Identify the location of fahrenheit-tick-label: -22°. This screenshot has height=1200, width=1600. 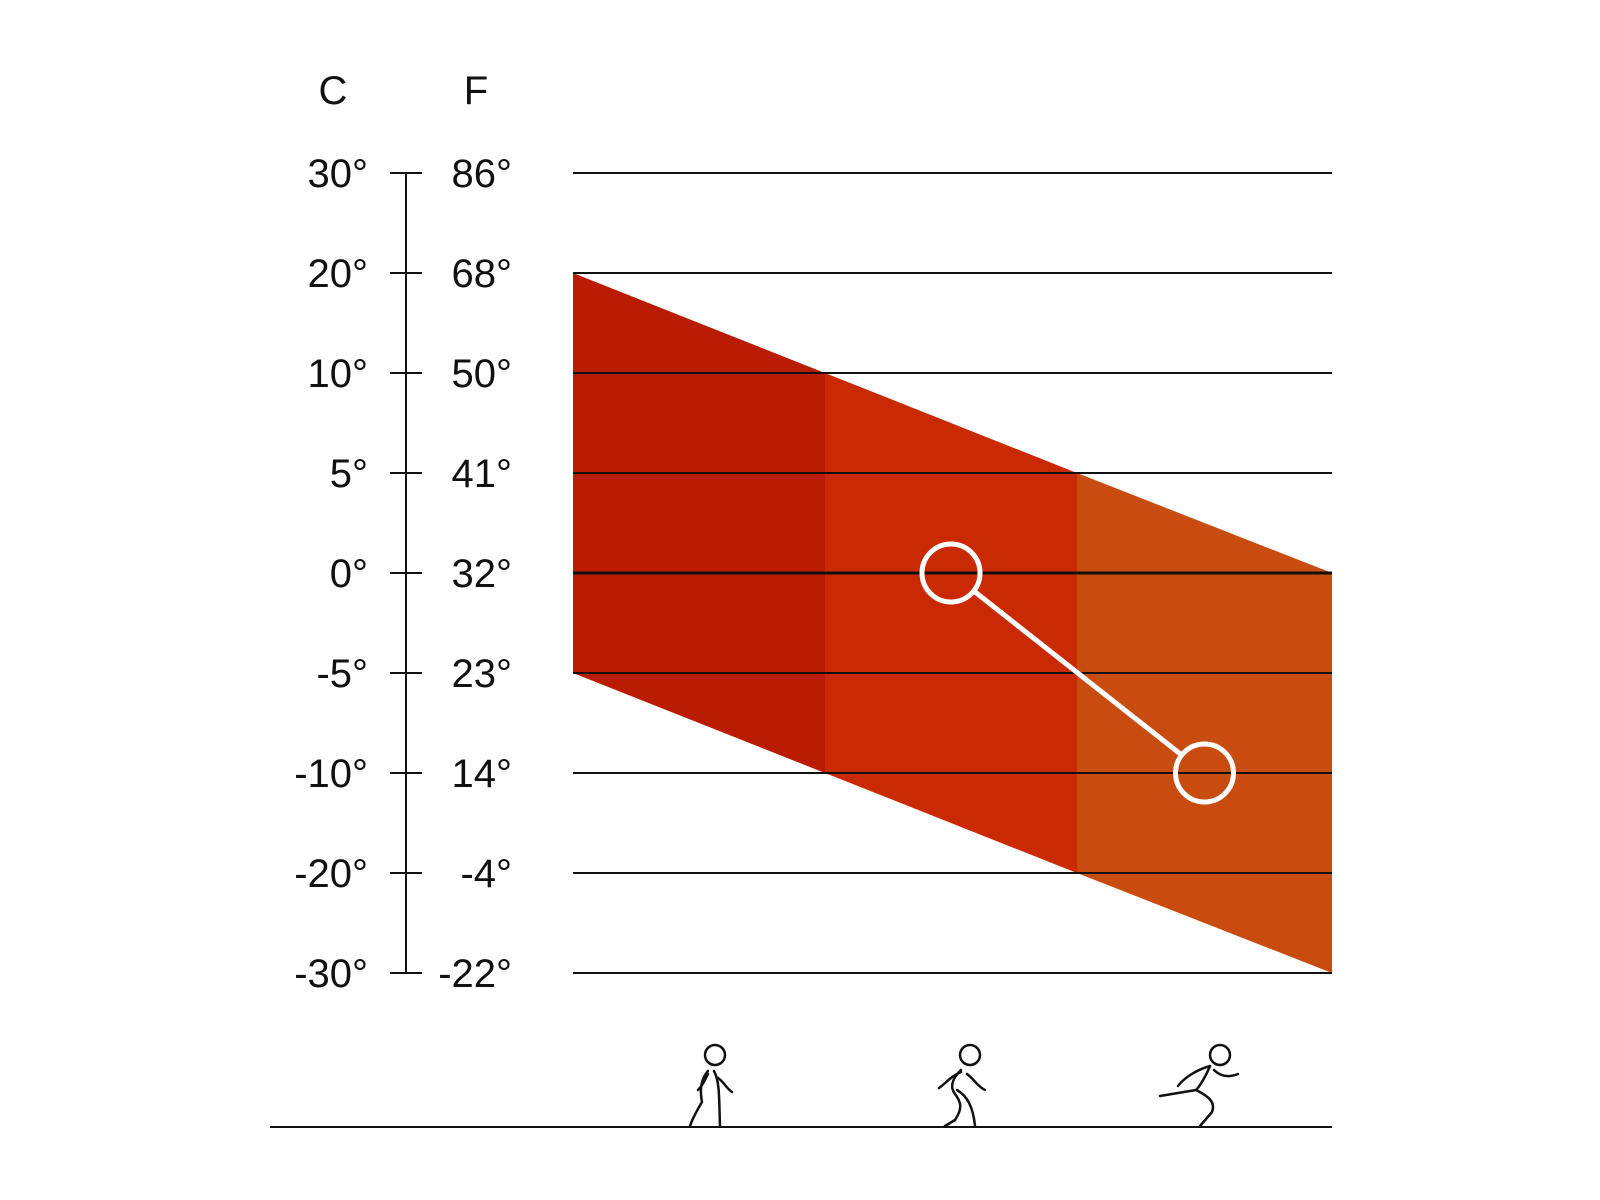
(475, 974).